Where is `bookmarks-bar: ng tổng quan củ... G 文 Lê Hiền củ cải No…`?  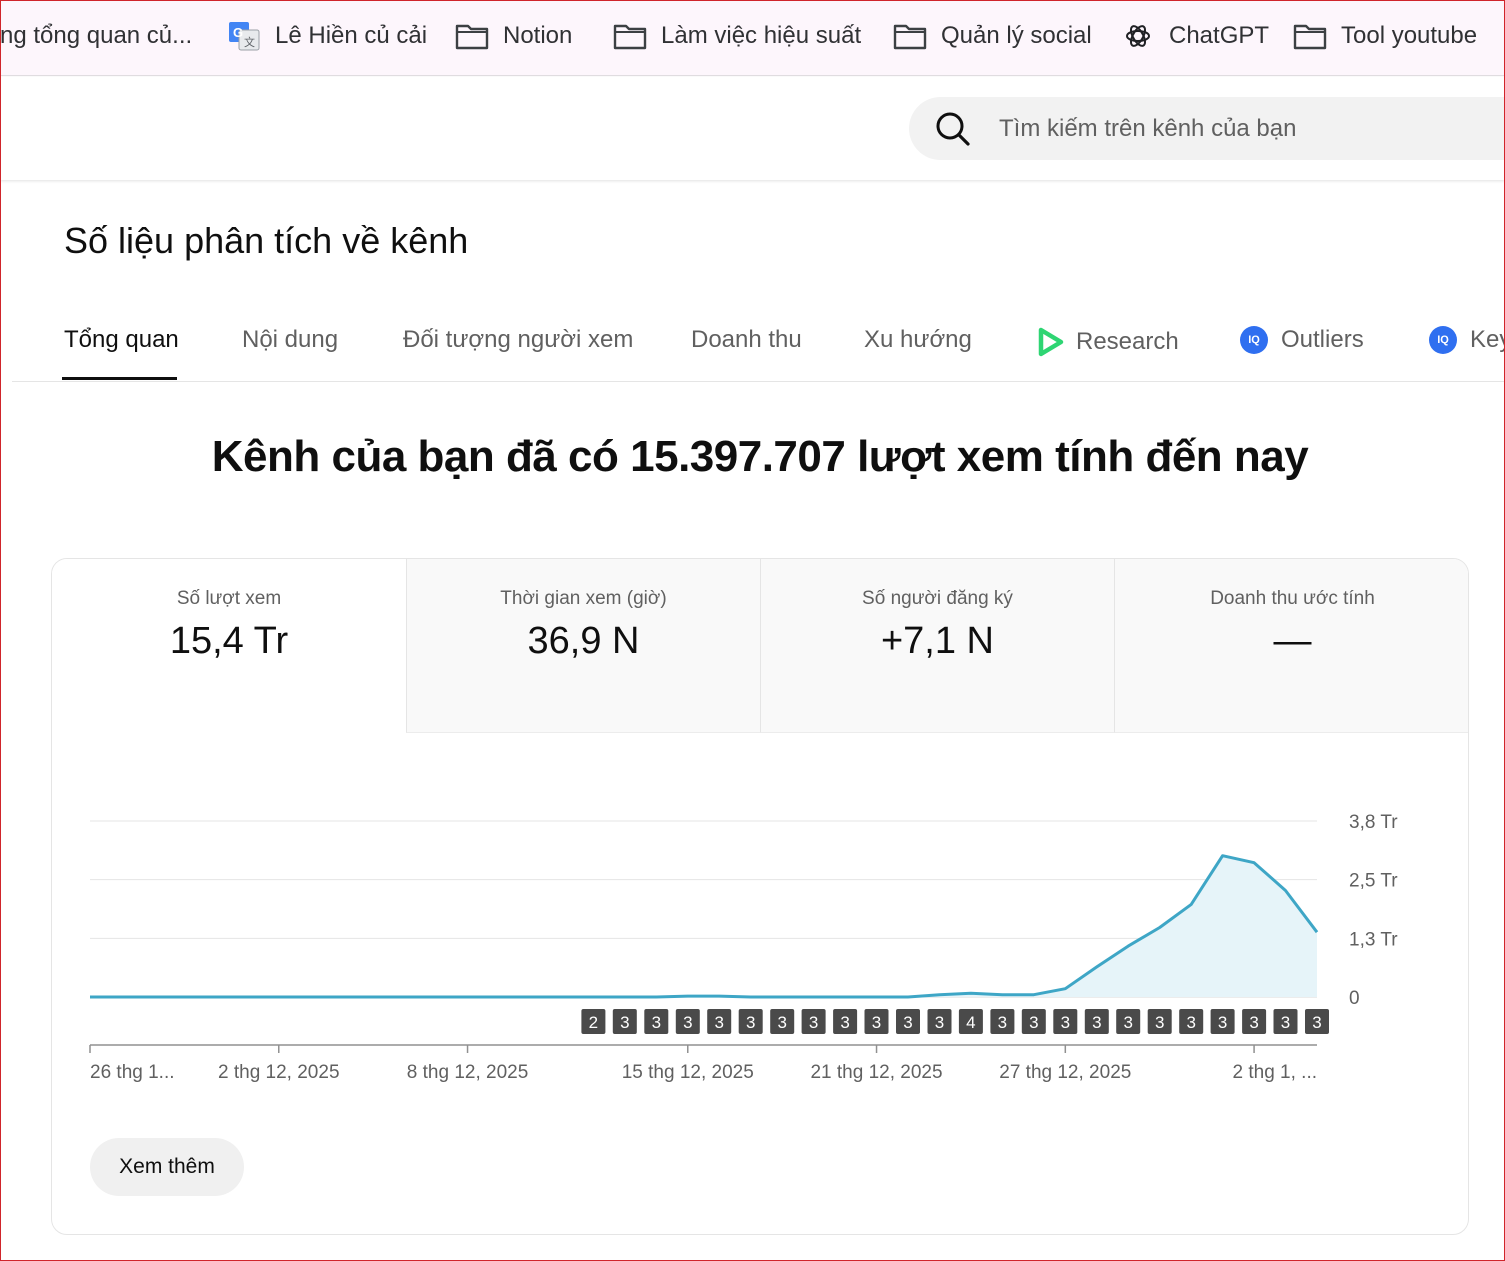 bookmarks-bar: ng tổng quan củ... G 文 Lê Hiền củ cải No… is located at coordinates (752, 38).